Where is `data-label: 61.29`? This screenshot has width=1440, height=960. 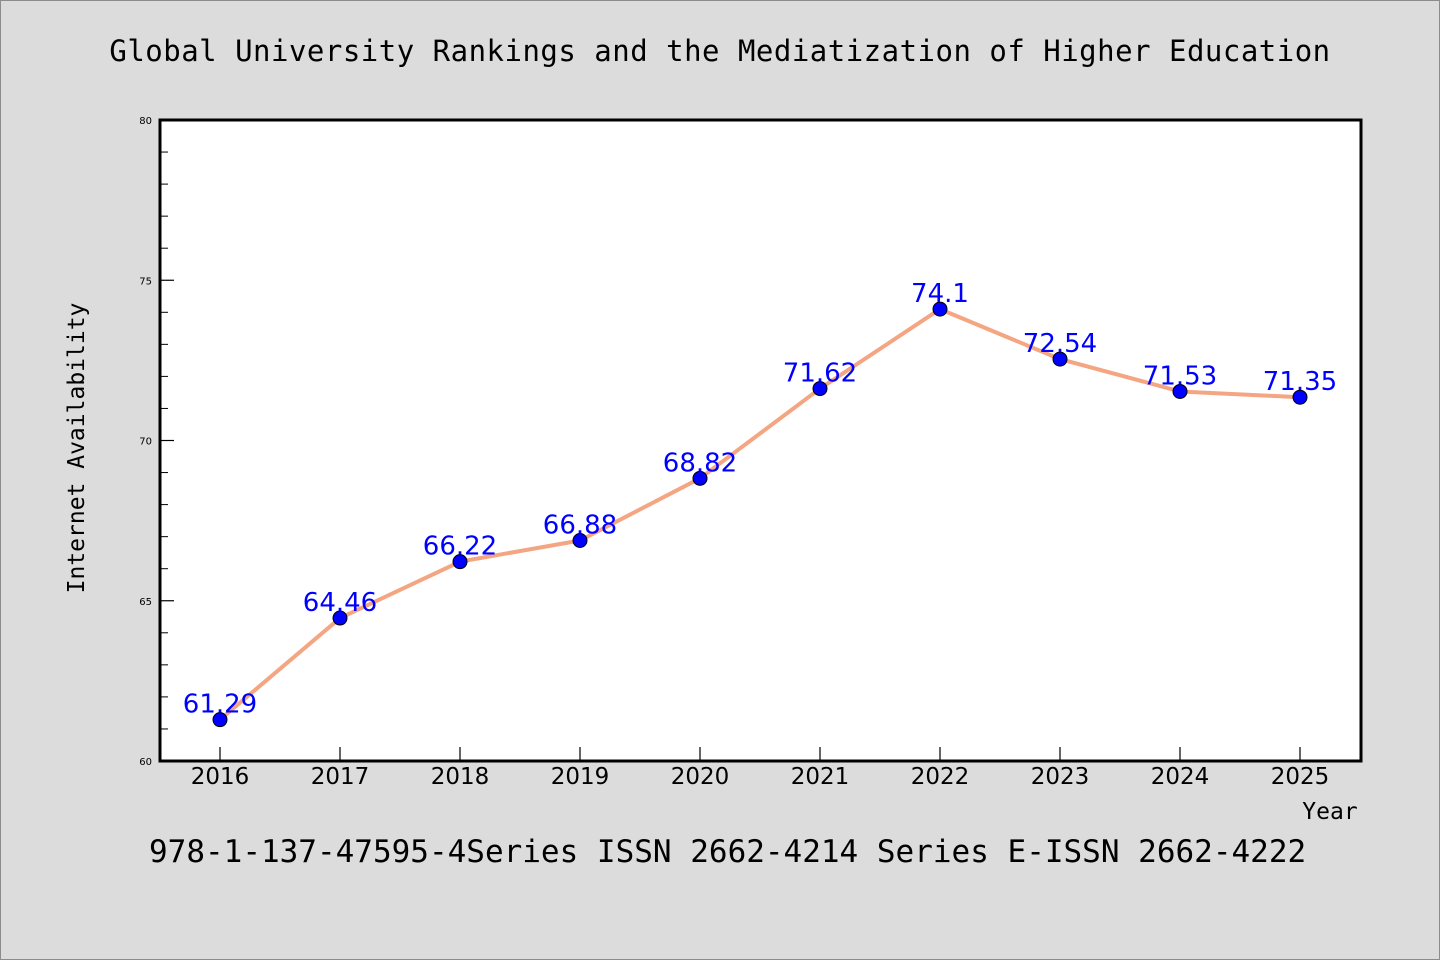 data-label: 61.29 is located at coordinates (220, 705).